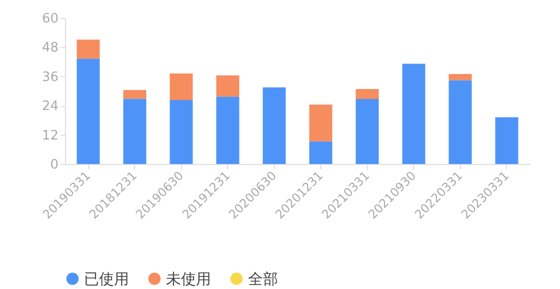 The width and height of the screenshot is (560, 289). I want to click on legend-label: 已使用, so click(106, 279).